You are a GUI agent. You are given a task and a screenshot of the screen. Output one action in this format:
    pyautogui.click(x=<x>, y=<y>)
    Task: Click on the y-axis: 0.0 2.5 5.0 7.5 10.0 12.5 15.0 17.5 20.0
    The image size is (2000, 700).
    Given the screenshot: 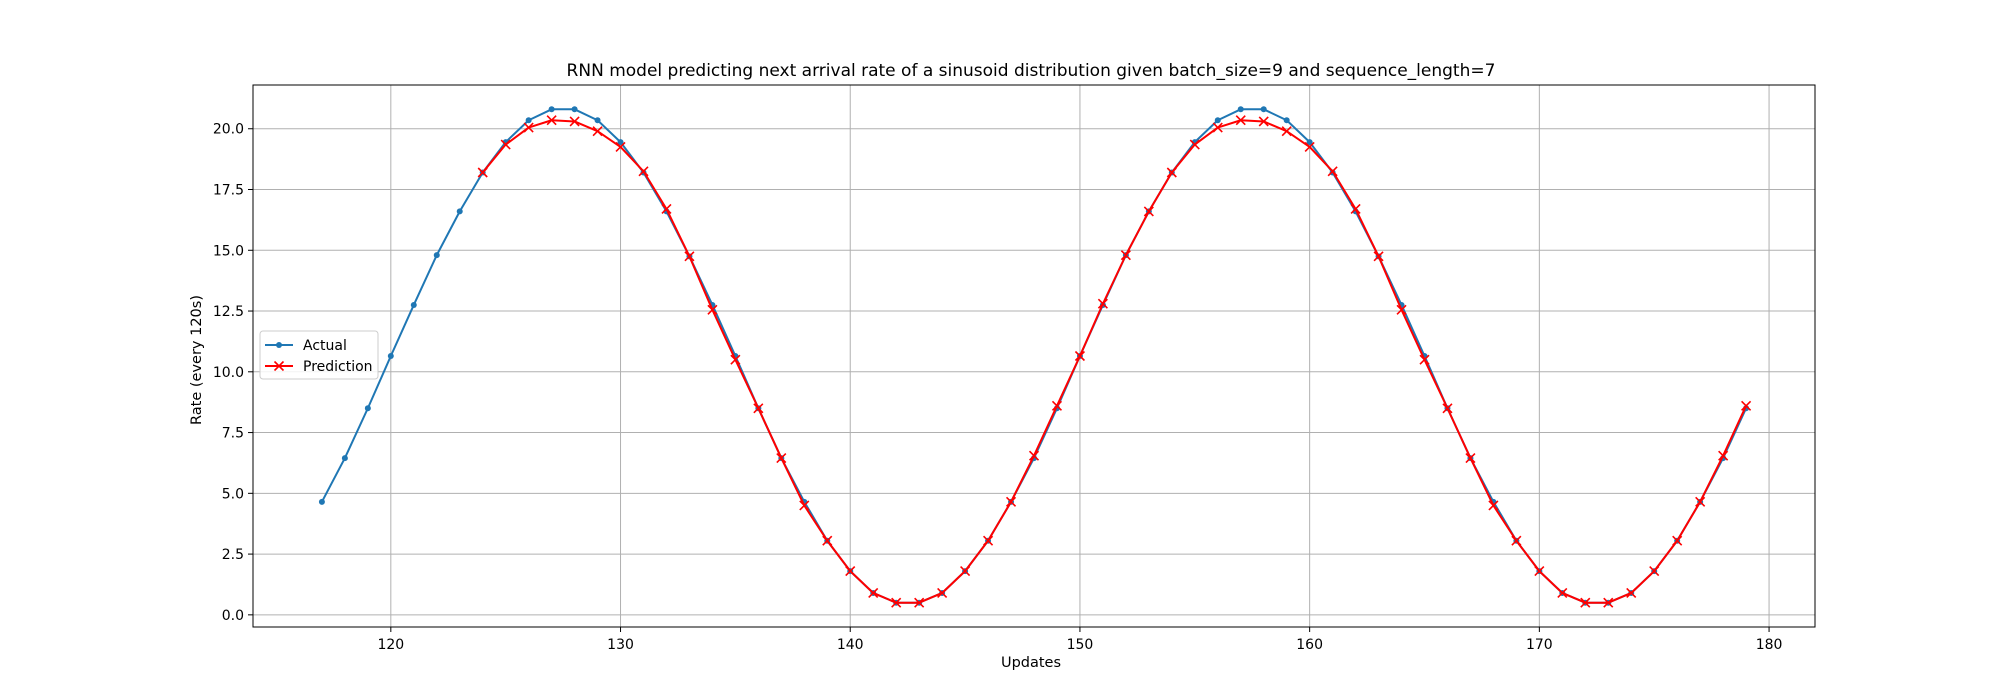 What is the action you would take?
    pyautogui.click(x=233, y=373)
    